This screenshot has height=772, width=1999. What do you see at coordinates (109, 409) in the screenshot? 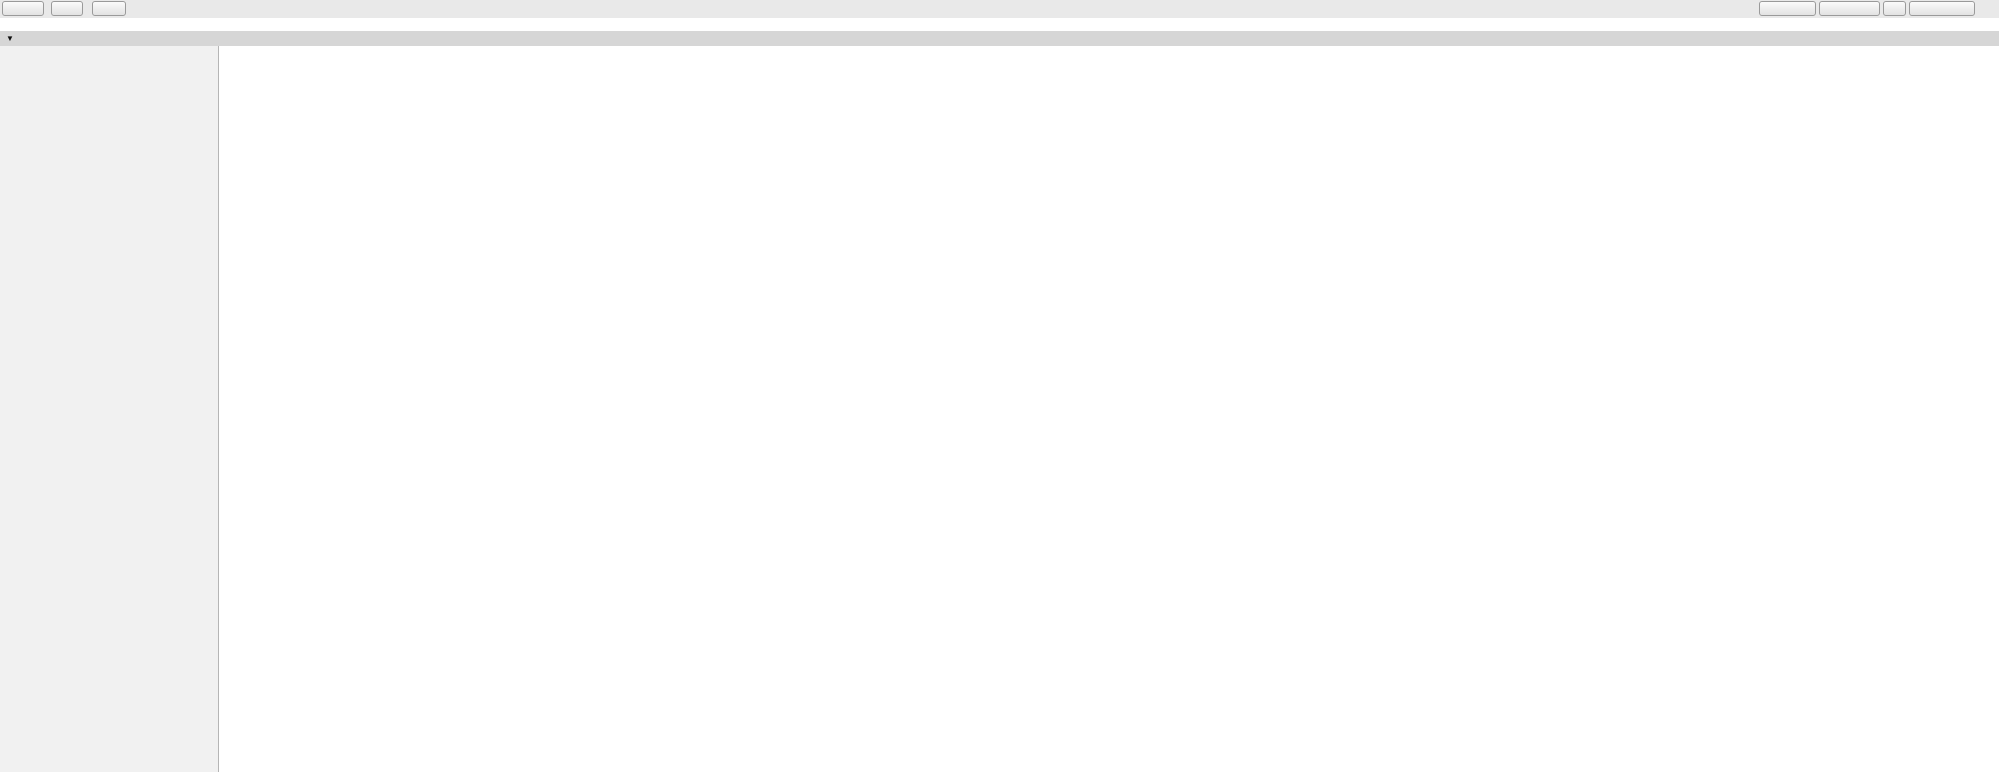
I see `track-sidebar` at bounding box center [109, 409].